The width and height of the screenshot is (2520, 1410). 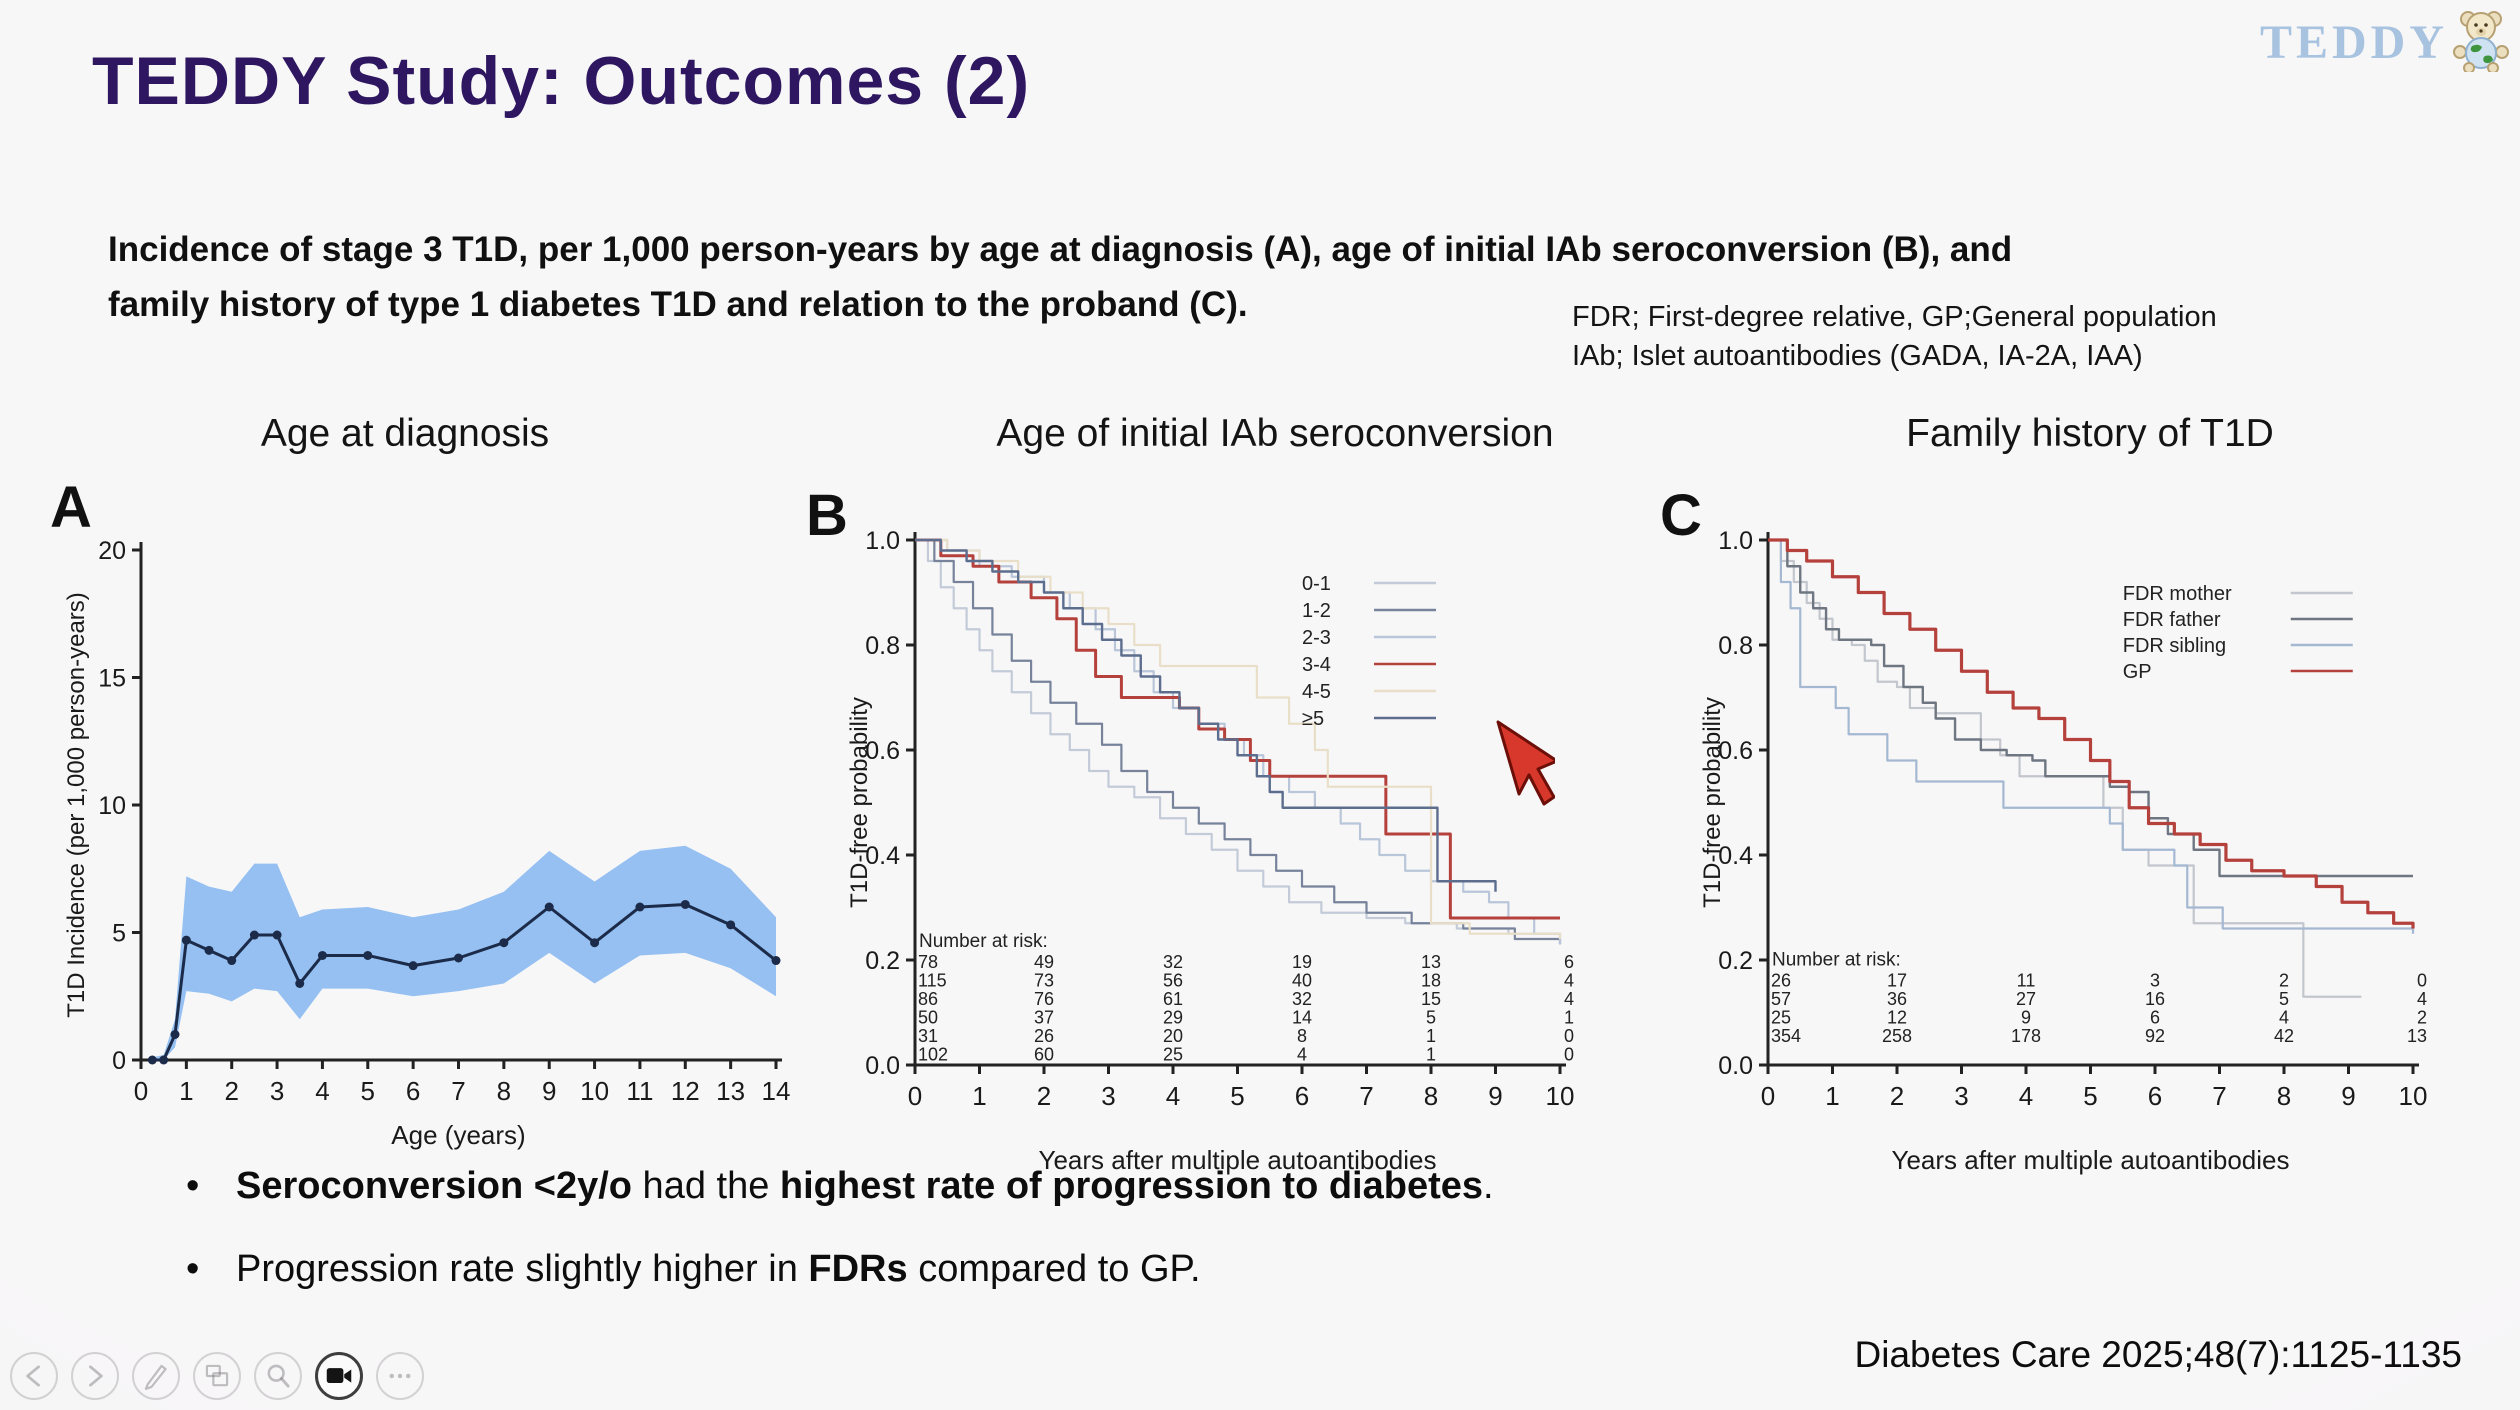 I want to click on page-title: TEDDY Study: Outcomes (2), so click(x=561, y=81).